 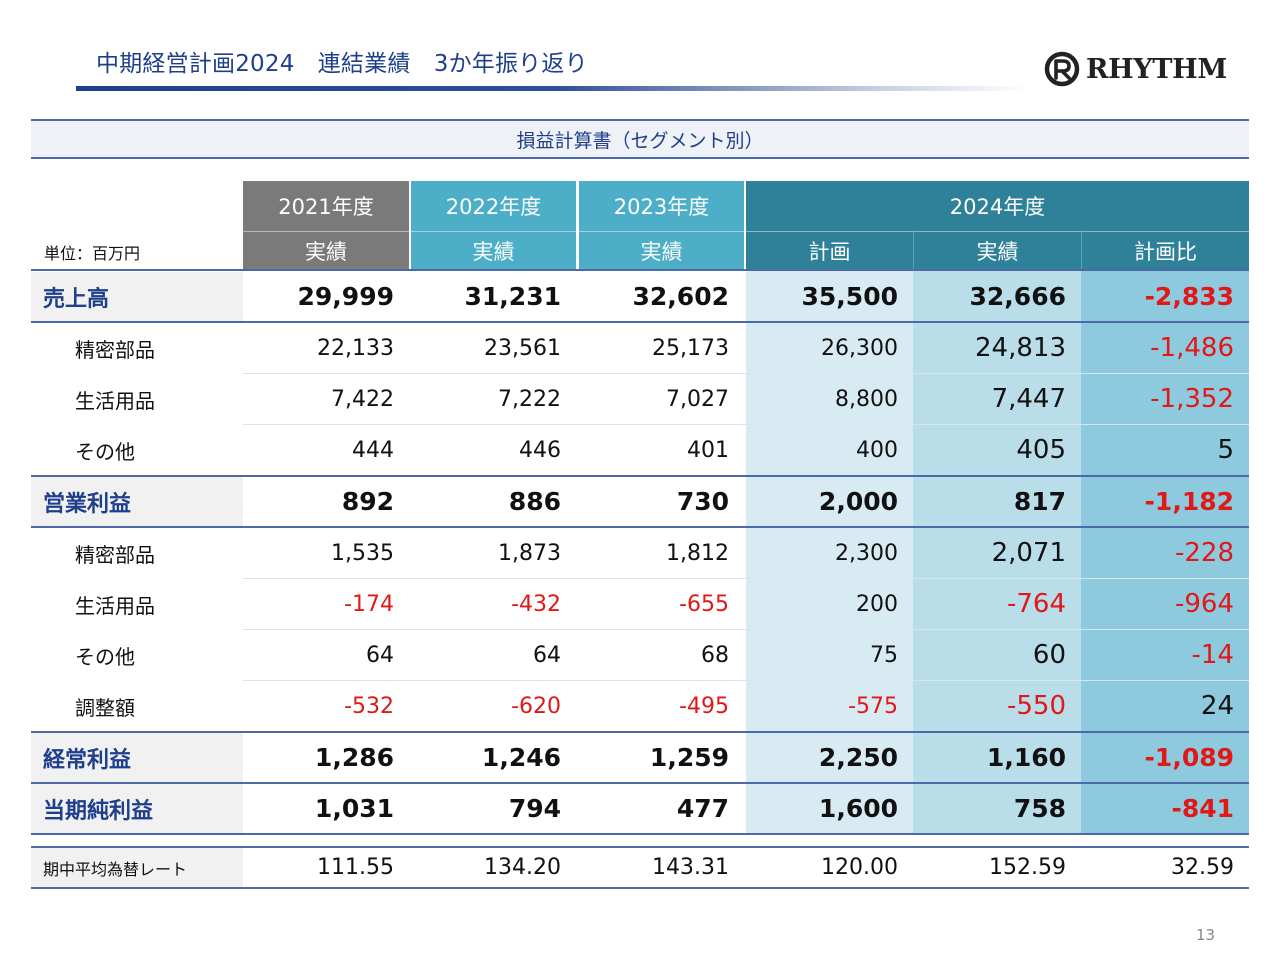 I want to click on value-cell: 1,286, so click(x=354, y=757).